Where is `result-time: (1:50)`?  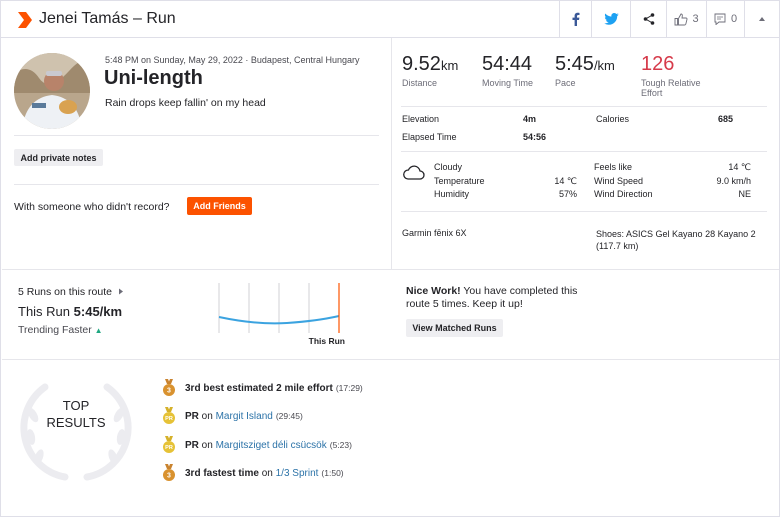 result-time: (1:50) is located at coordinates (332, 473).